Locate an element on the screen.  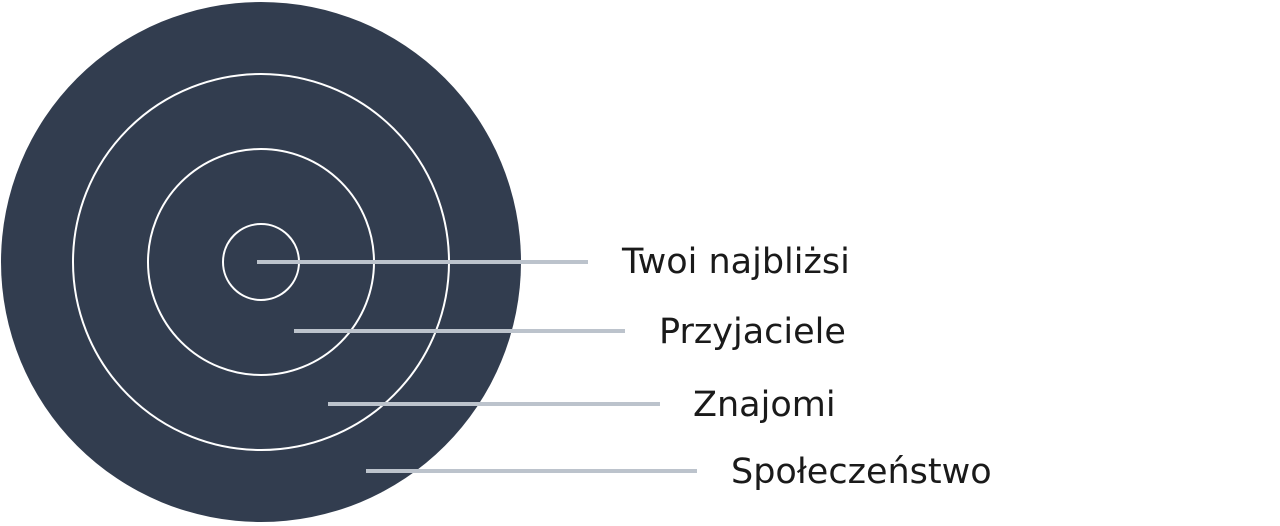
label-znajomi: Znajomi is located at coordinates (764, 405).